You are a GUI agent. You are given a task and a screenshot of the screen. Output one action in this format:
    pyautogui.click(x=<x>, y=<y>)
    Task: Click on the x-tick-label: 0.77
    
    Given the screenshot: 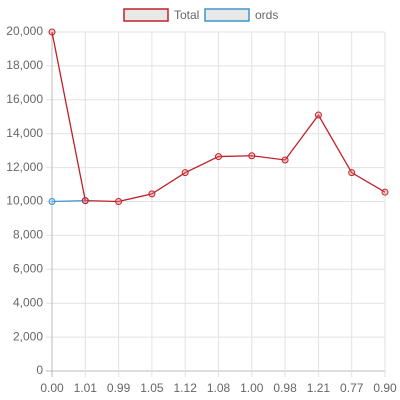 What is the action you would take?
    pyautogui.click(x=352, y=388)
    